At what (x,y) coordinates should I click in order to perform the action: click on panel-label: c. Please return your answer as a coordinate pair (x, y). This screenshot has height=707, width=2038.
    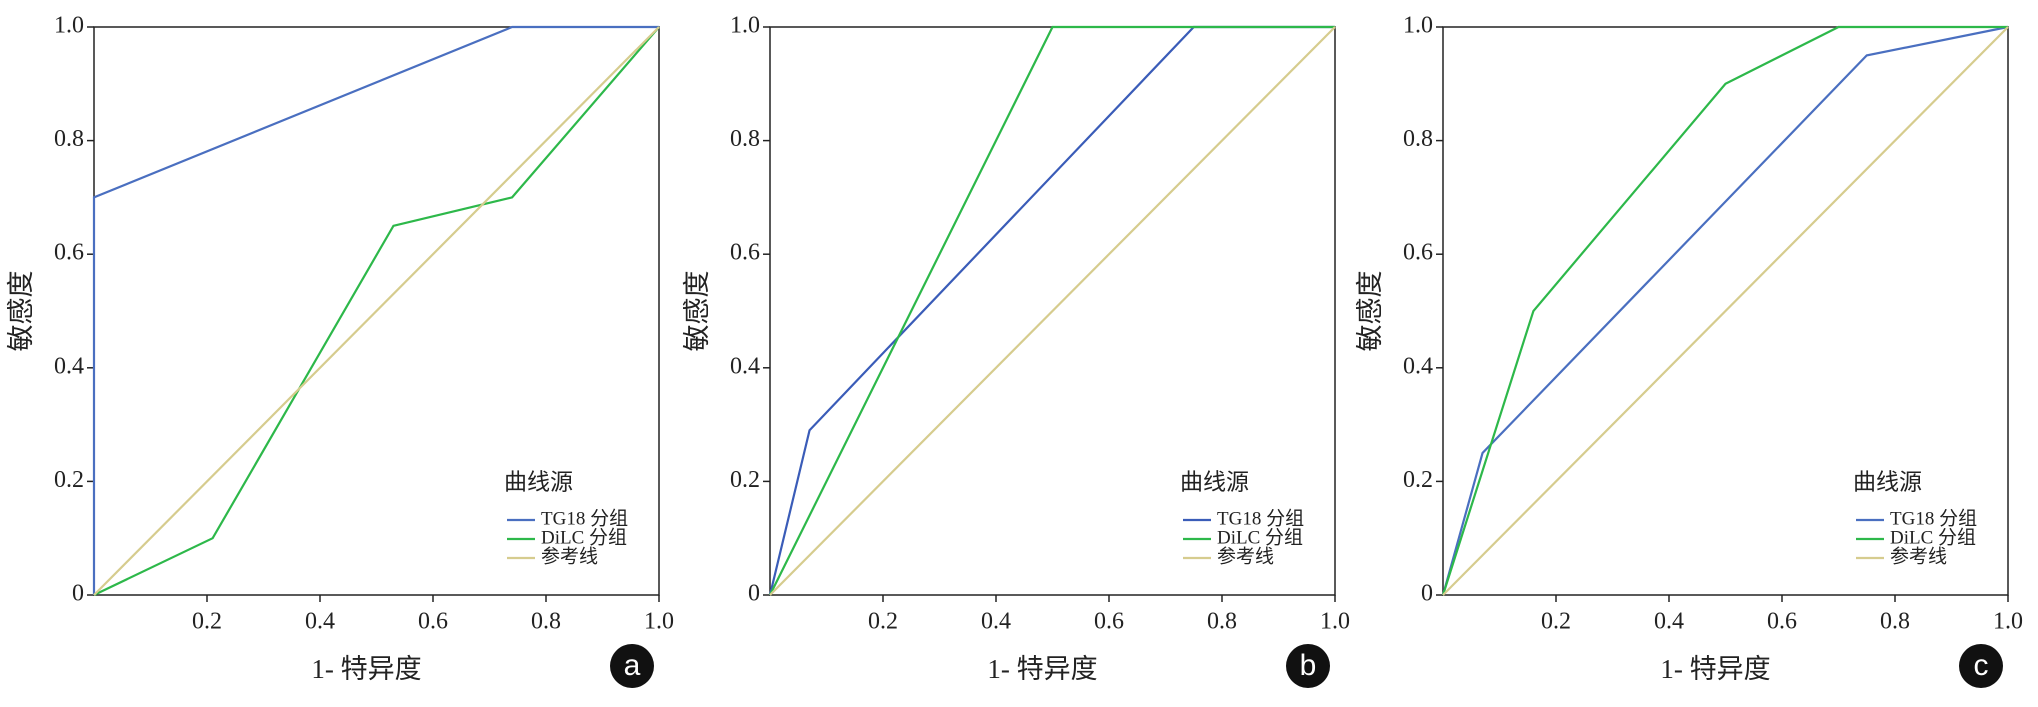
    Looking at the image, I should click on (1981, 665).